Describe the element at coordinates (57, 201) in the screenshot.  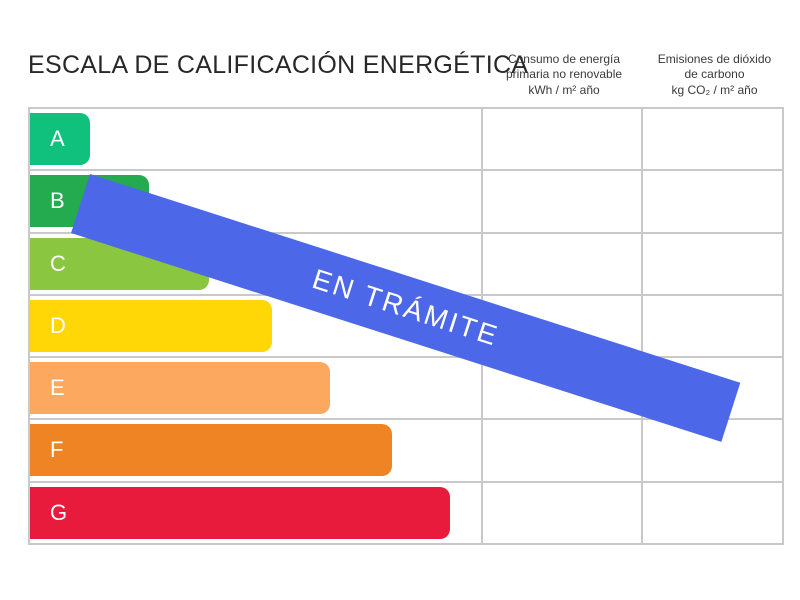
I see `rating-letter-b: B` at that location.